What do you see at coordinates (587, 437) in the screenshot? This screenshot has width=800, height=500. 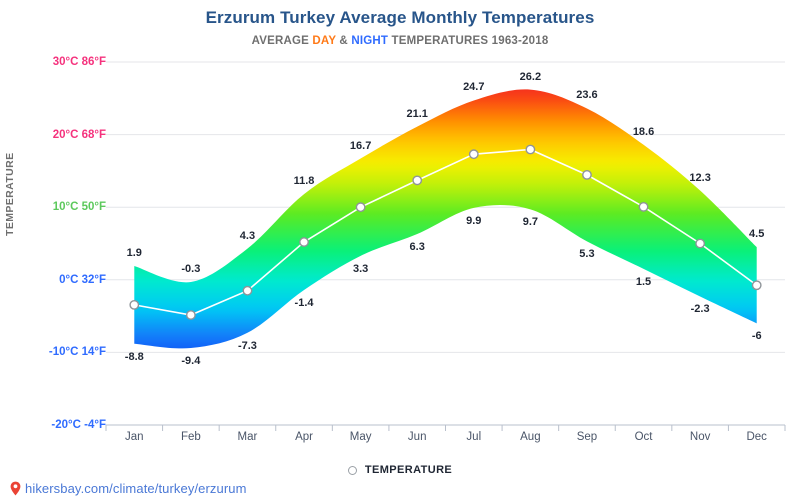 I see `x-axis-tick-label: Sep` at bounding box center [587, 437].